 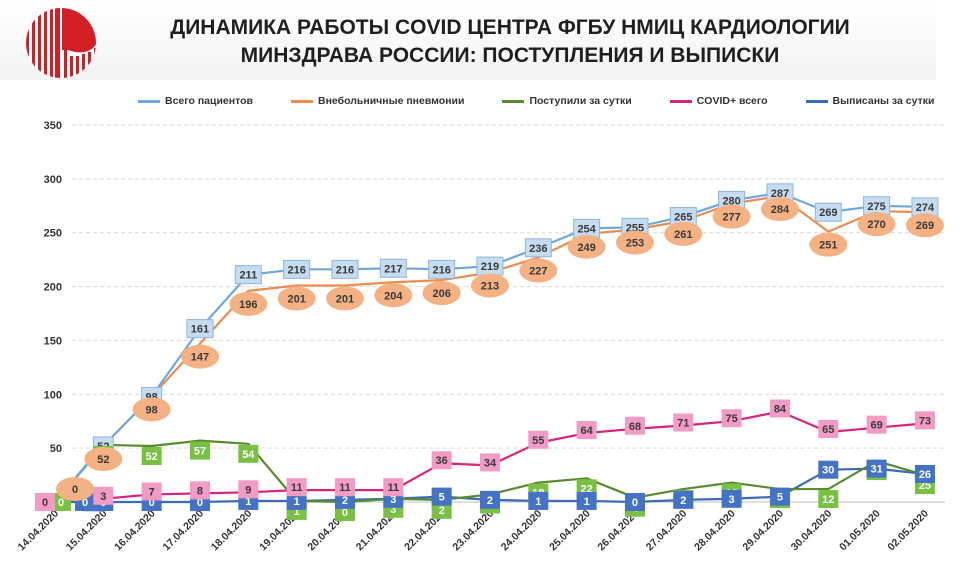 What do you see at coordinates (718, 101) in the screenshot?
I see `legend-item-covid: COVID+ всего` at bounding box center [718, 101].